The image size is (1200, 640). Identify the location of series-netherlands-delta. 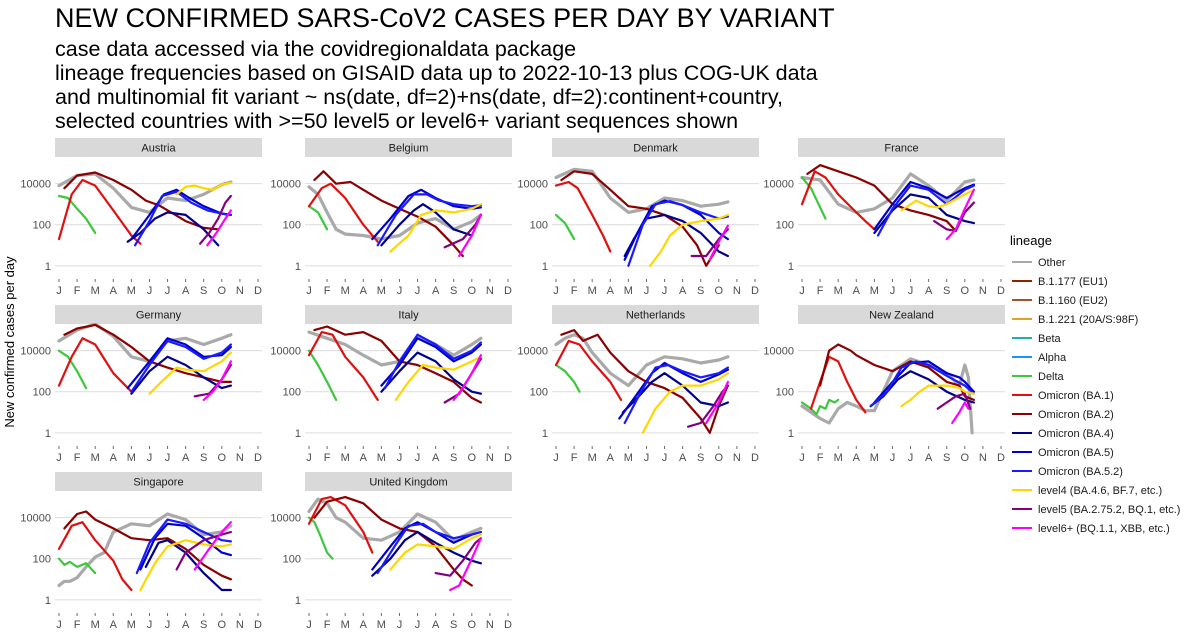
(567, 378).